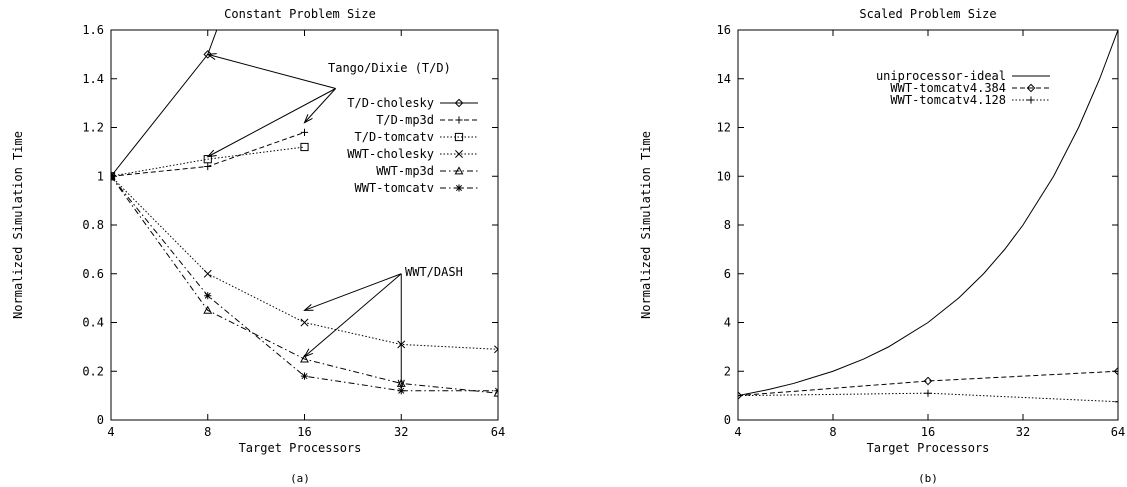 The image size is (1127, 487). Describe the element at coordinates (727, 420) in the screenshot. I see `y-tick-label: 0` at that location.